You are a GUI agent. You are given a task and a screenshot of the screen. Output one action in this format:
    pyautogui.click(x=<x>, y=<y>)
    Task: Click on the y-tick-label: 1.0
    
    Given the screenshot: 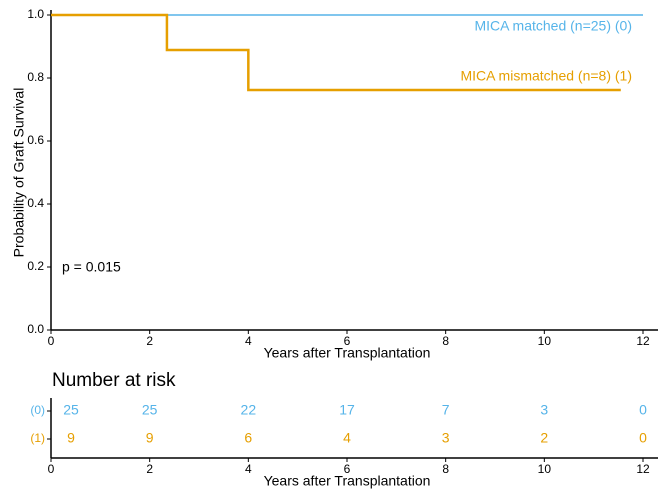 What is the action you would take?
    pyautogui.click(x=35, y=14)
    